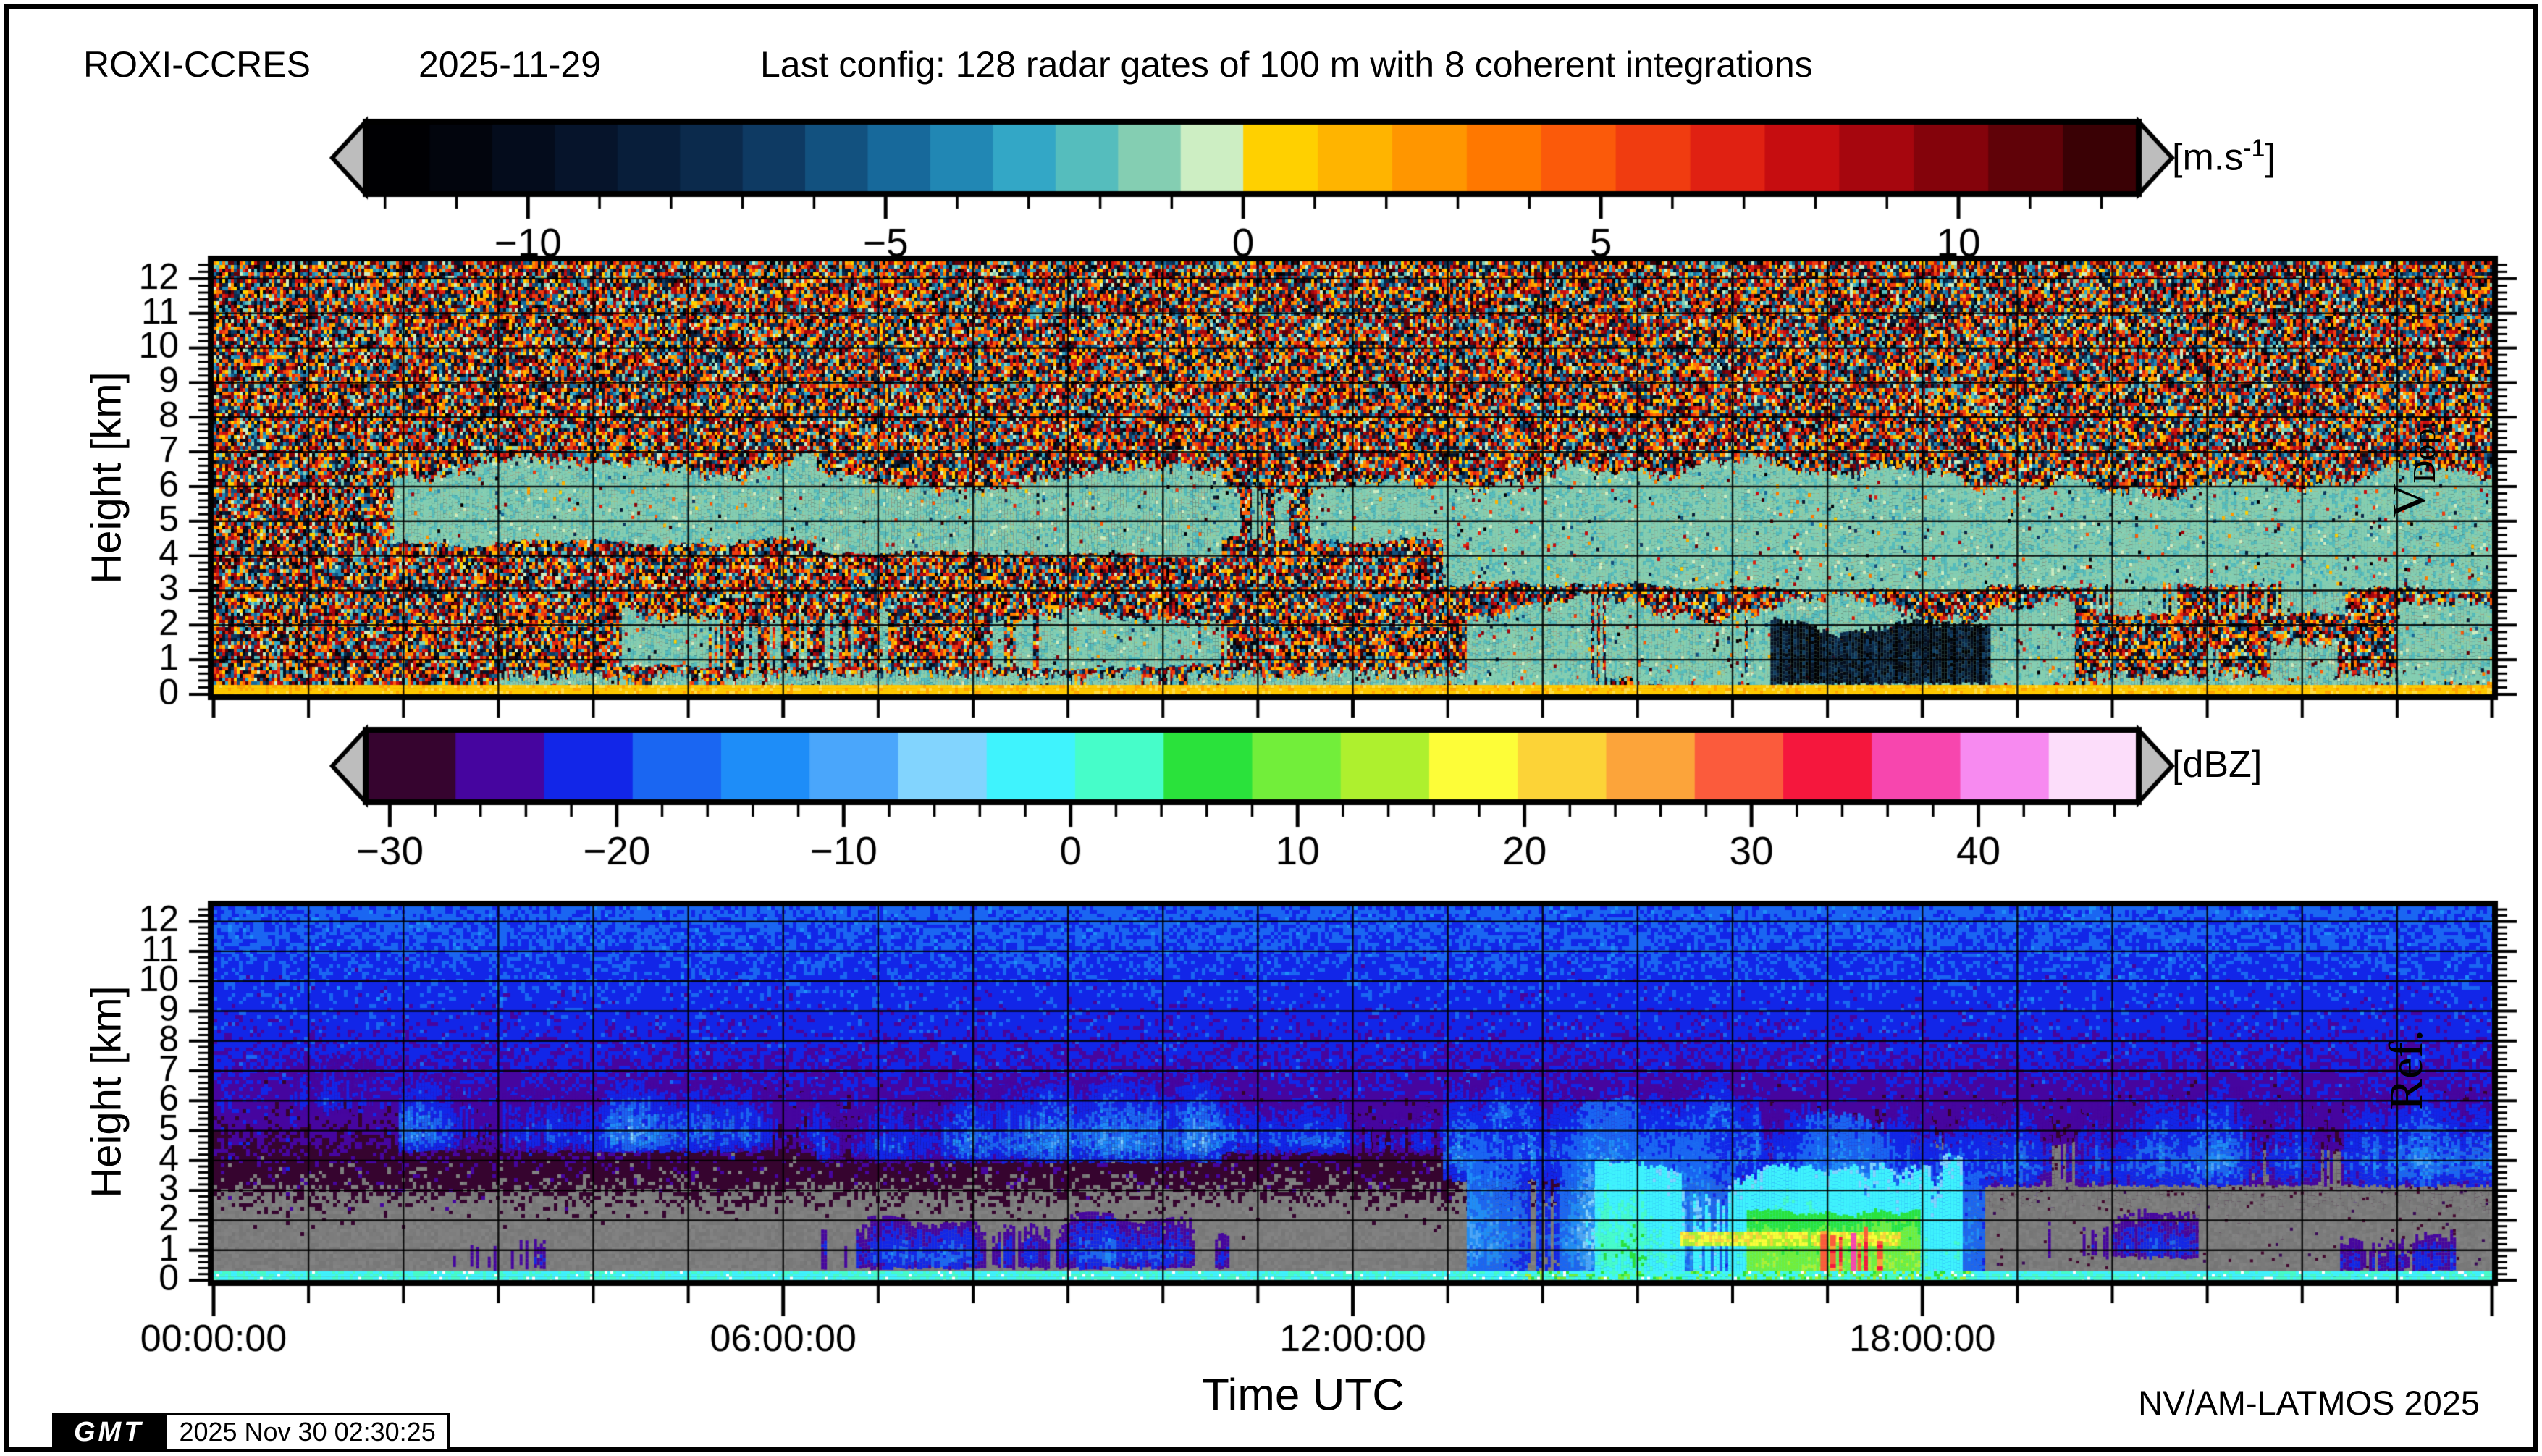 This screenshot has width=2542, height=1456. I want to click on x-axis-title: Time UTC, so click(1303, 1395).